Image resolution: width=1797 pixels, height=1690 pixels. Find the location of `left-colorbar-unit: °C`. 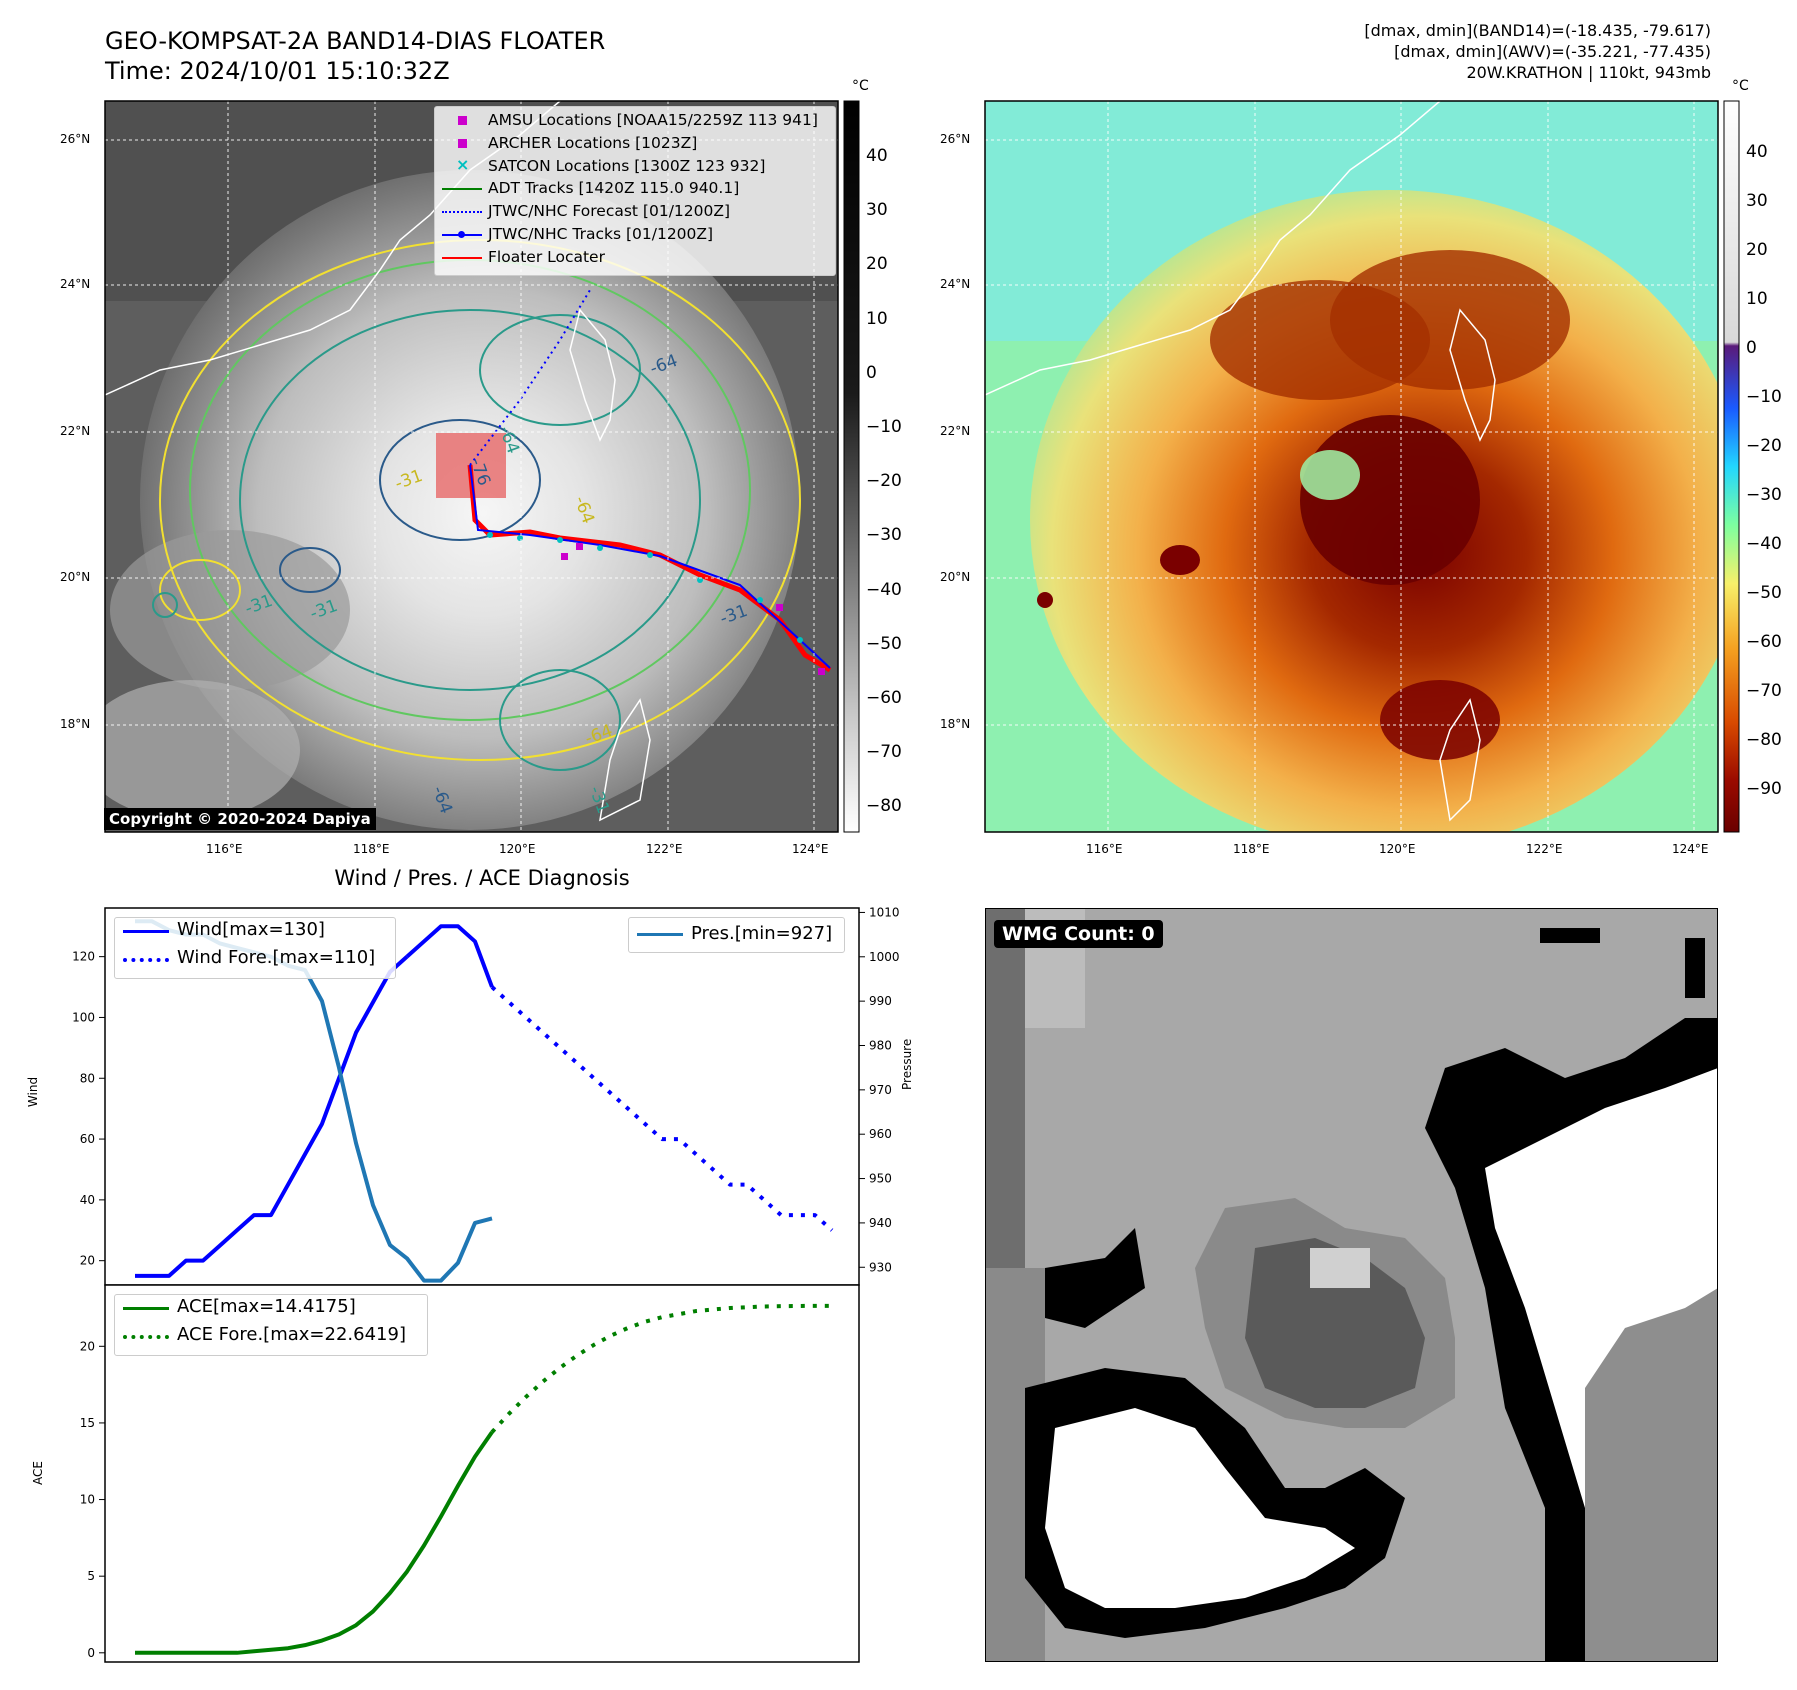

left-colorbar-unit: °C is located at coordinates (860, 86).